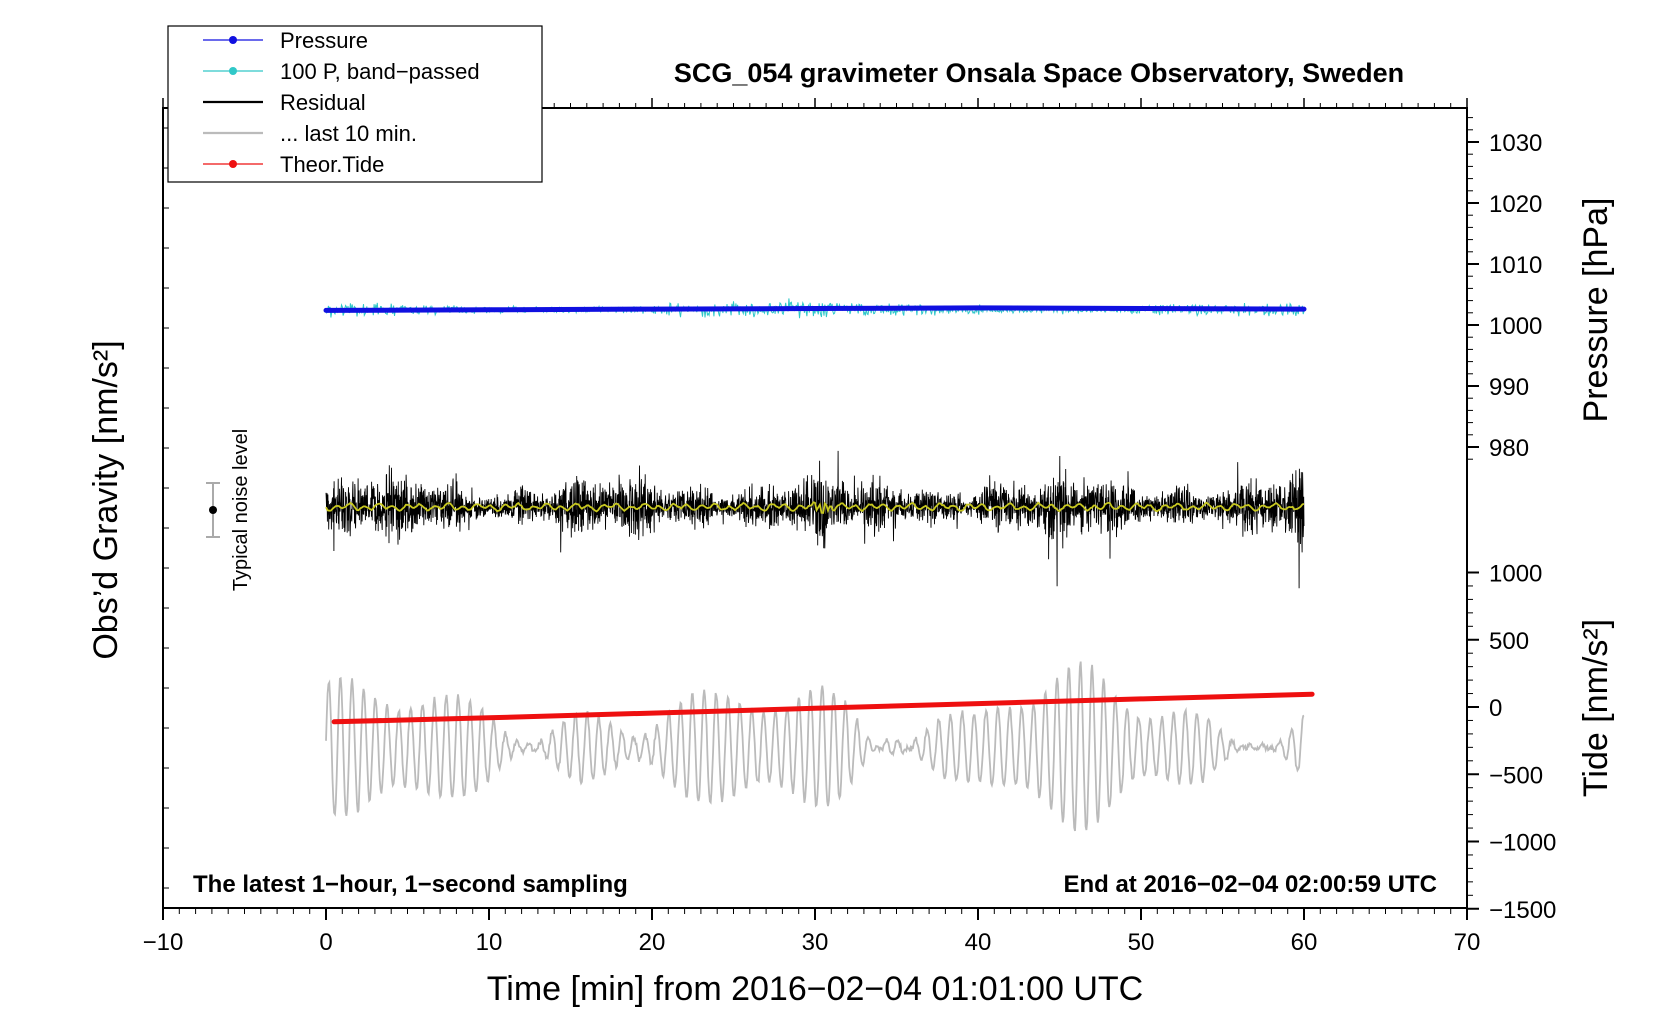  I want to click on series-residual-smoothed, so click(815, 507).